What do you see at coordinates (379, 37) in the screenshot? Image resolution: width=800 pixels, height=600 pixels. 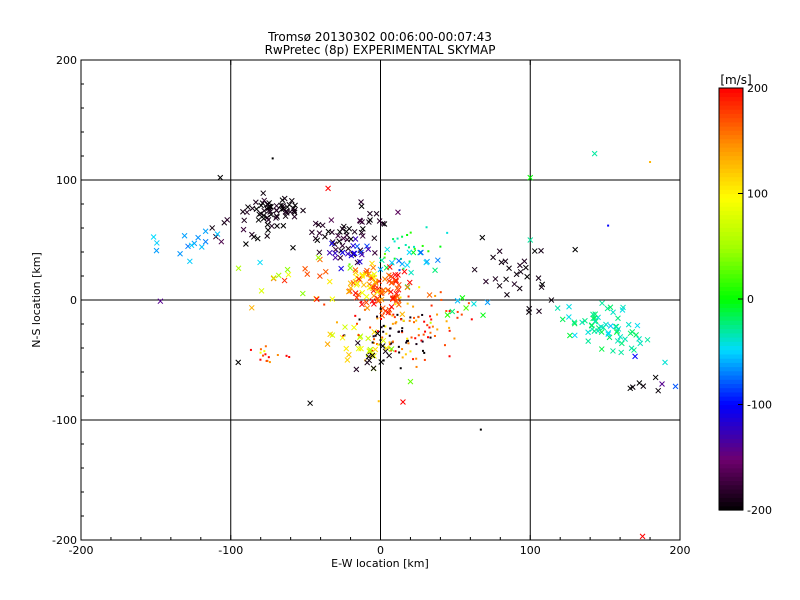 I see `chart-title: Tromsø 20130302 00:06:00-00:07:43` at bounding box center [379, 37].